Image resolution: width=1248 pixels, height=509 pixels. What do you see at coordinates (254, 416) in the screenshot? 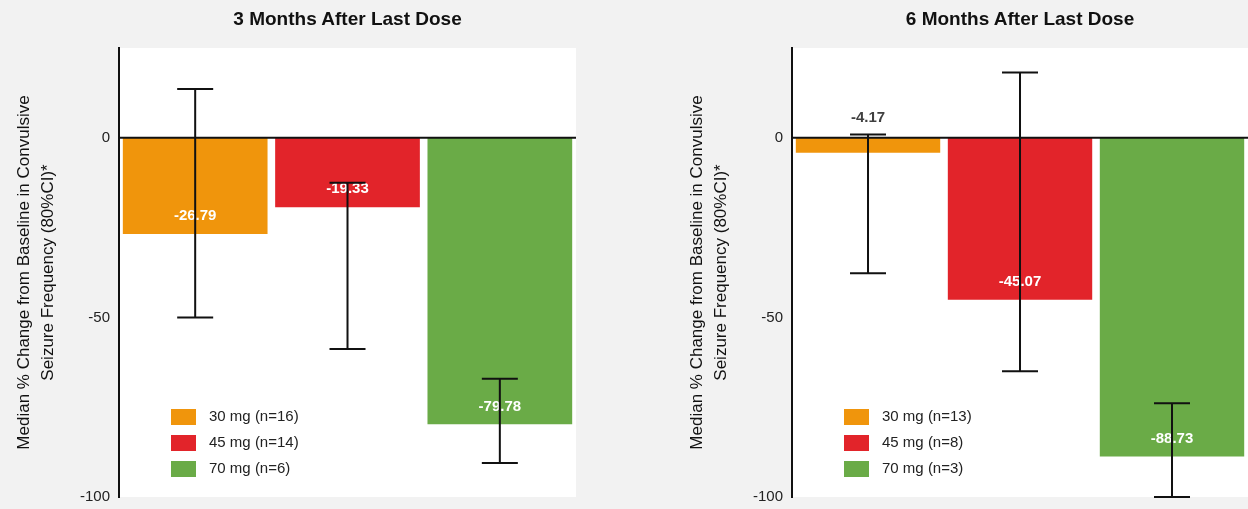
I see `legend-label: 30 mg (n=16)` at bounding box center [254, 416].